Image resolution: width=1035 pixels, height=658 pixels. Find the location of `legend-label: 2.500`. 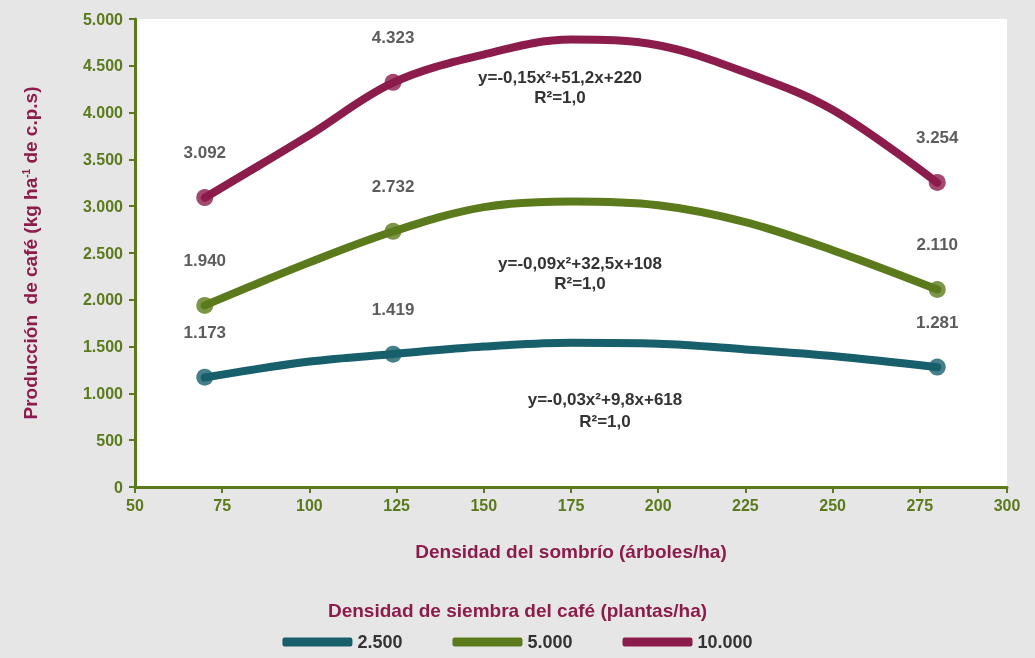

legend-label: 2.500 is located at coordinates (380, 642).